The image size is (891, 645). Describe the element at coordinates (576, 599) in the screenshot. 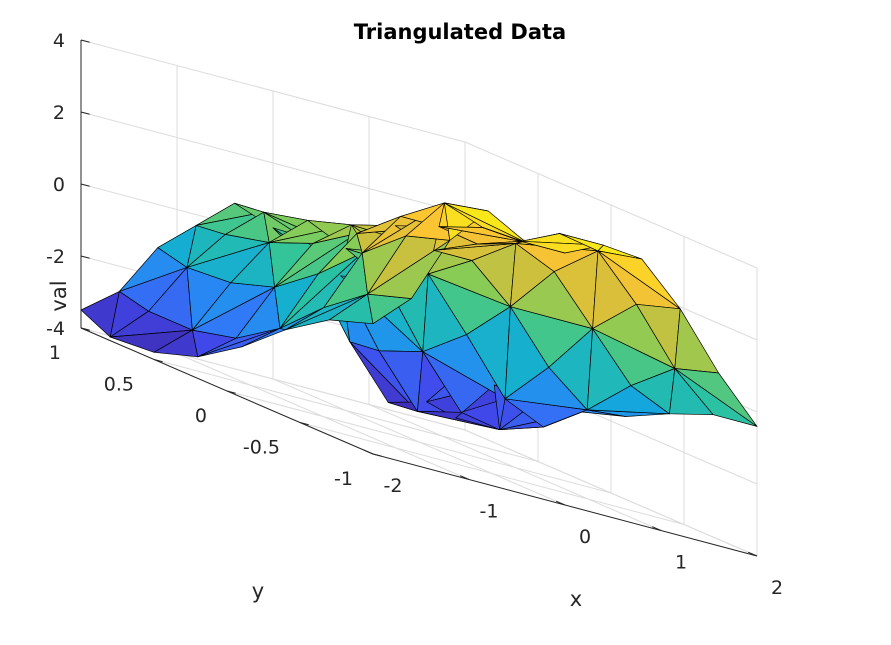

I see `x-axis-label: x` at that location.